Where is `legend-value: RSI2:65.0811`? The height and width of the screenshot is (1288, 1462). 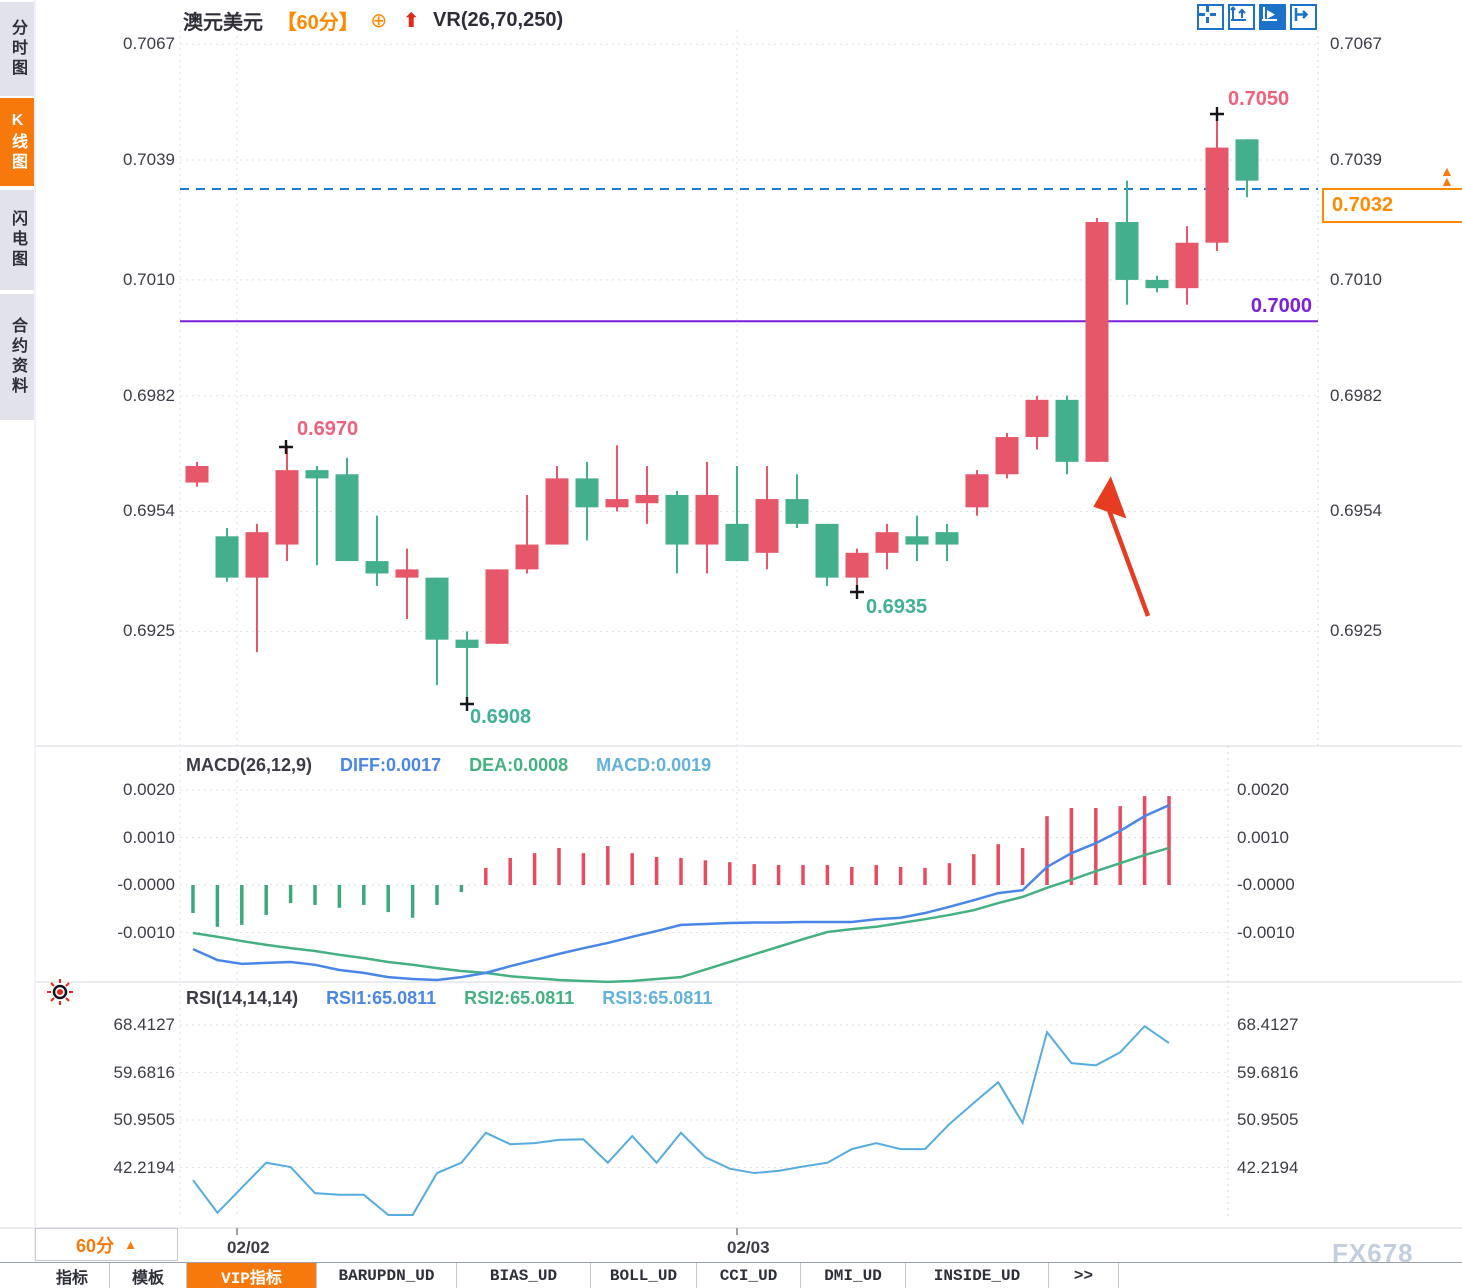 legend-value: RSI2:65.0811 is located at coordinates (519, 998).